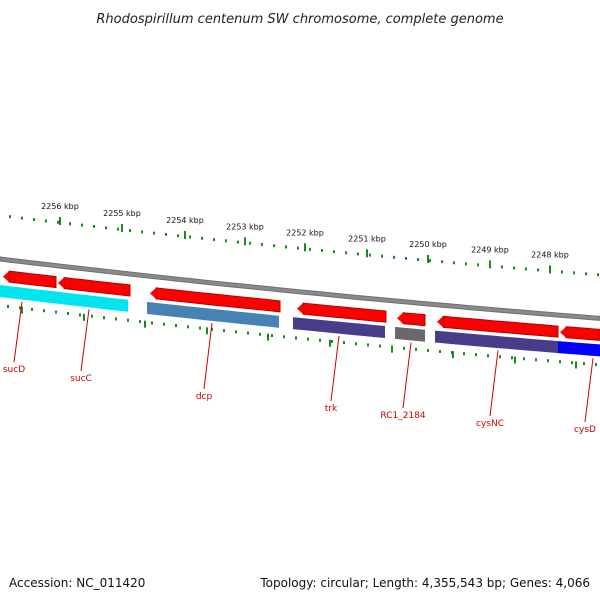 The width and height of the screenshot is (600, 600). I want to click on kbp-label: 2254 kbp, so click(185, 220).